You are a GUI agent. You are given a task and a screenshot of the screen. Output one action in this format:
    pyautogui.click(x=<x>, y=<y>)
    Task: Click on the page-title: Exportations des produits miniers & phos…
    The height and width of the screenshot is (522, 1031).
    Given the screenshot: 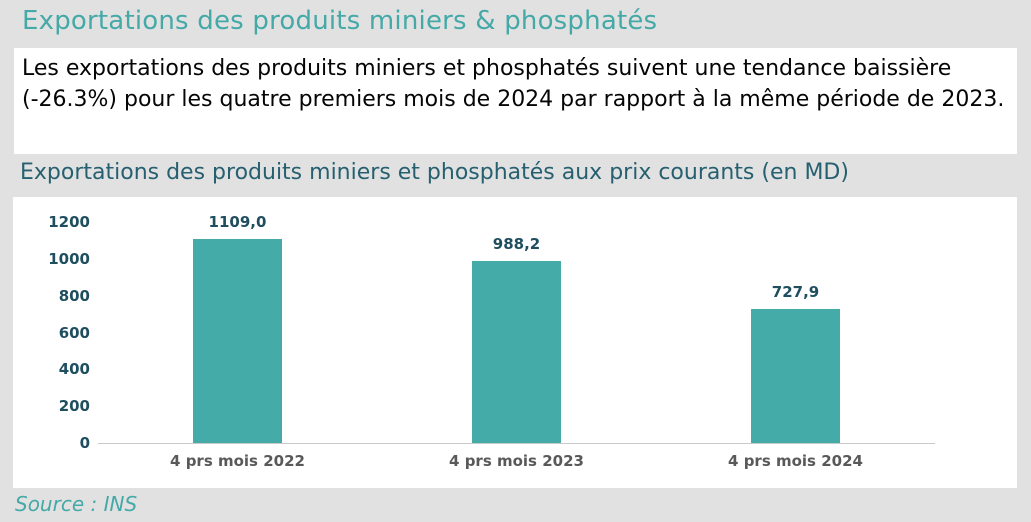 What is the action you would take?
    pyautogui.click(x=340, y=21)
    